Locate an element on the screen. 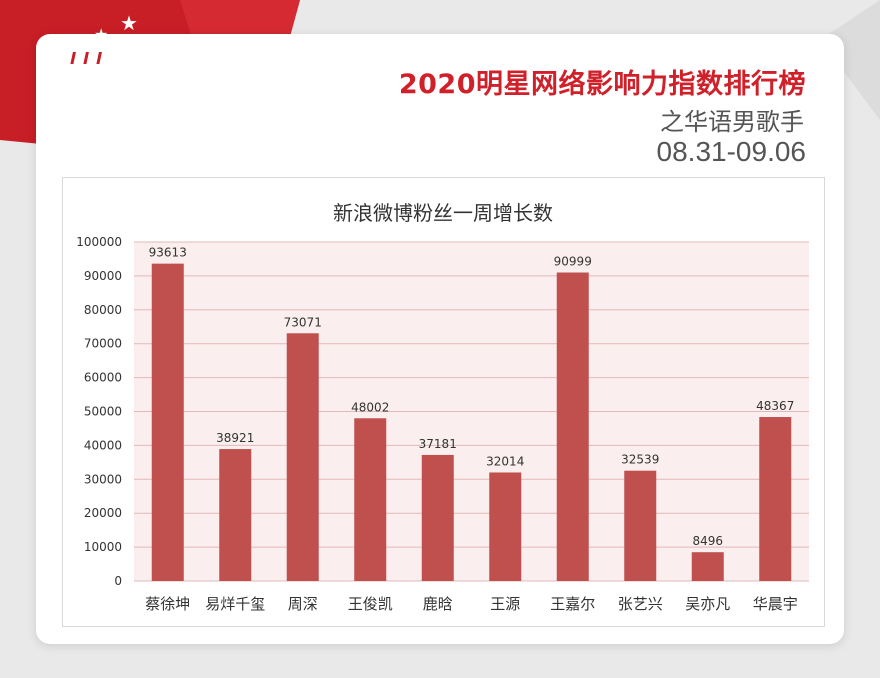  data-label: 48002 is located at coordinates (370, 407).